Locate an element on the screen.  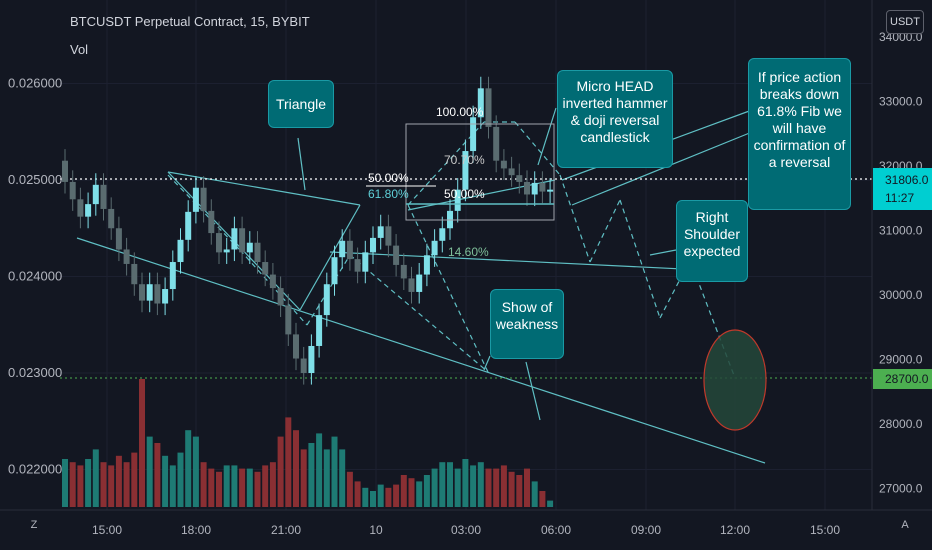
right-tick-label: 29000.0 is located at coordinates (901, 360).